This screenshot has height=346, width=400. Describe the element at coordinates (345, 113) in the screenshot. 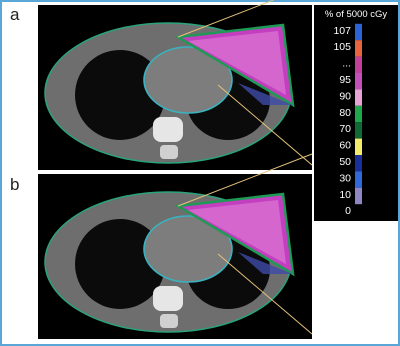

I see `legend-label: 80` at that location.